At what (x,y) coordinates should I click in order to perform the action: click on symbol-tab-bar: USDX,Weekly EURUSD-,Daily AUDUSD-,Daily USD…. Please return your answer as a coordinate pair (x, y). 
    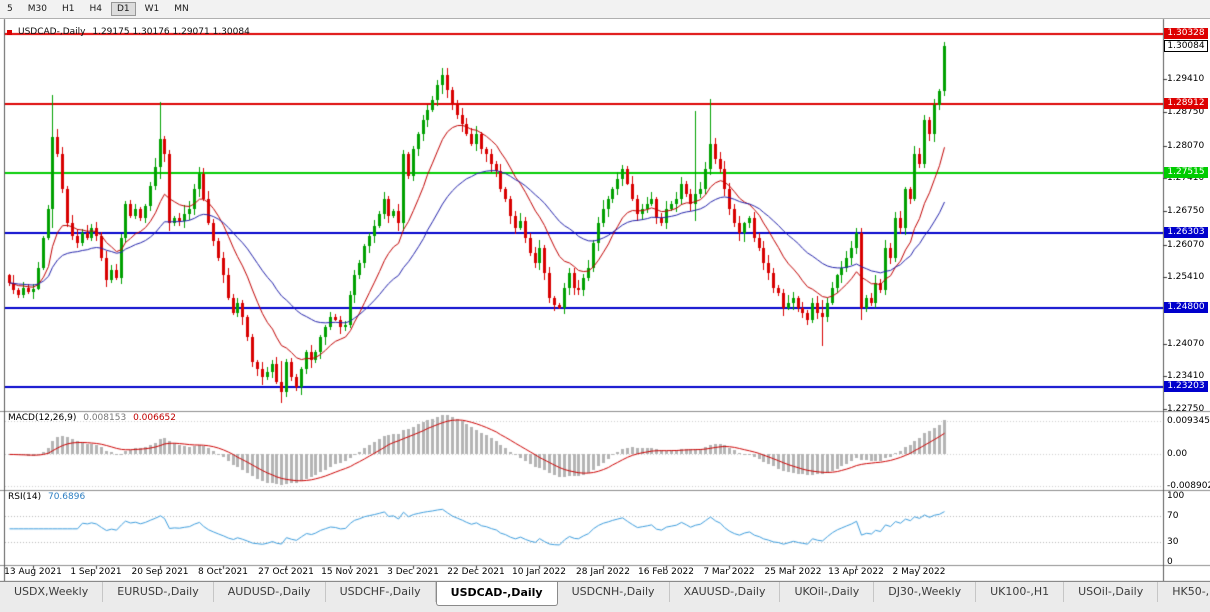
    Looking at the image, I should click on (605, 596).